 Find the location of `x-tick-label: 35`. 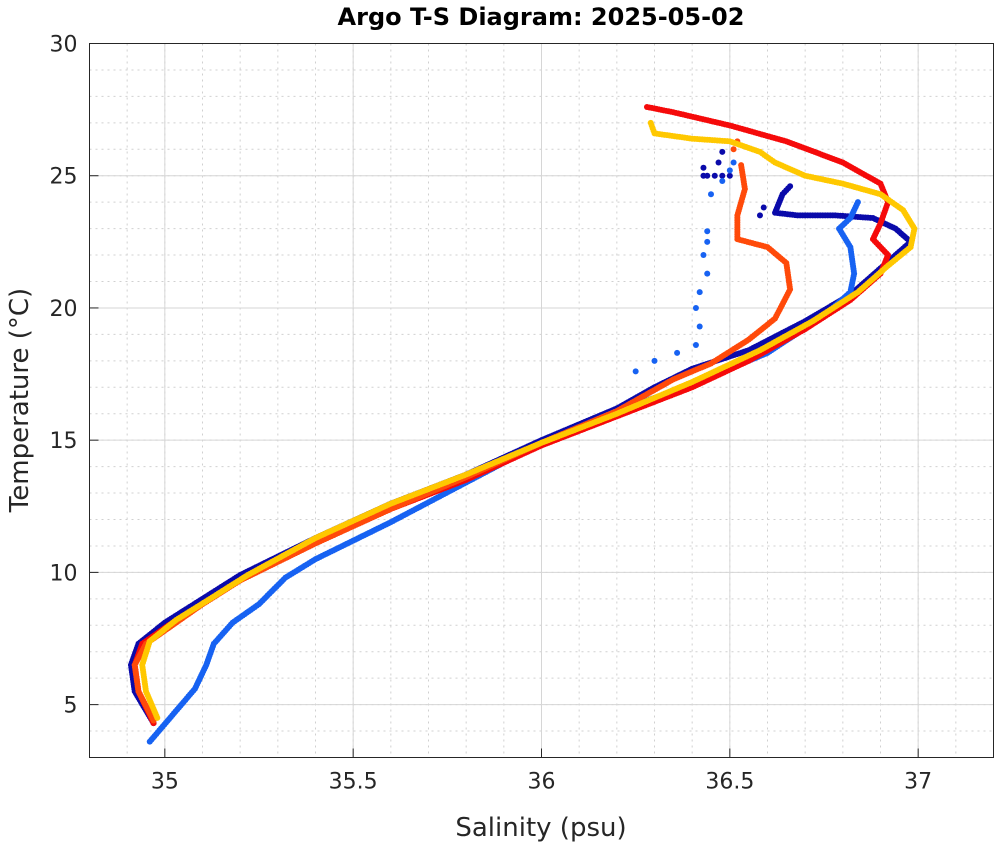

x-tick-label: 35 is located at coordinates (165, 782).